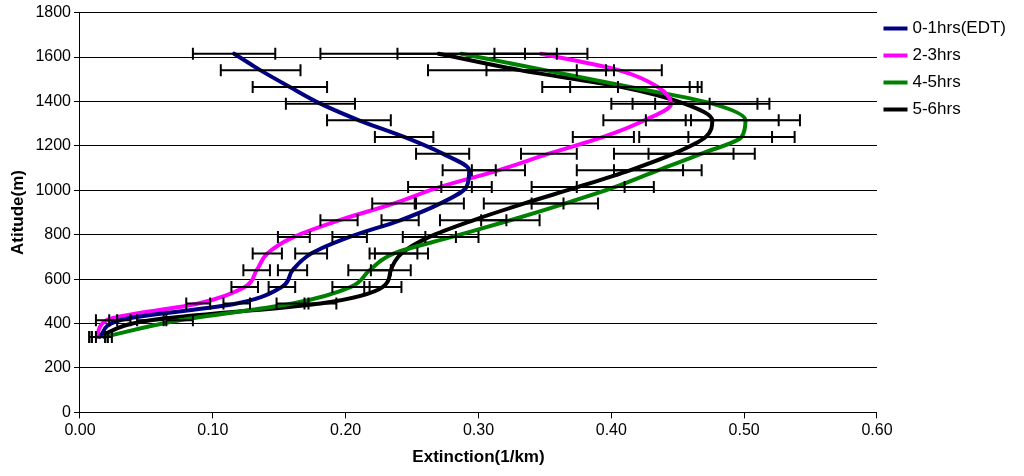  I want to click on x-axis-title: Extinction(1/km), so click(478, 457).